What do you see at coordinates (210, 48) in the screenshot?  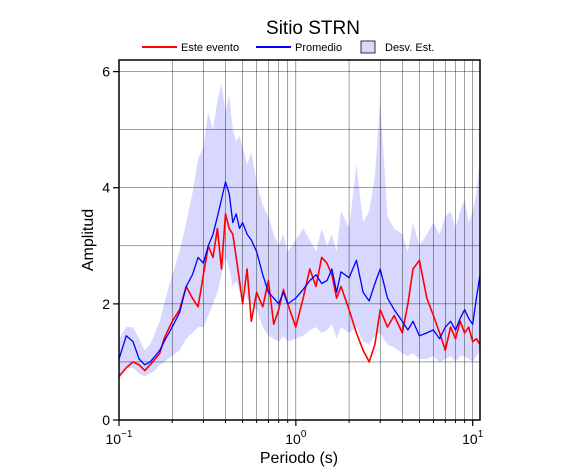 I see `legend-label-este-evento: Este evento` at bounding box center [210, 48].